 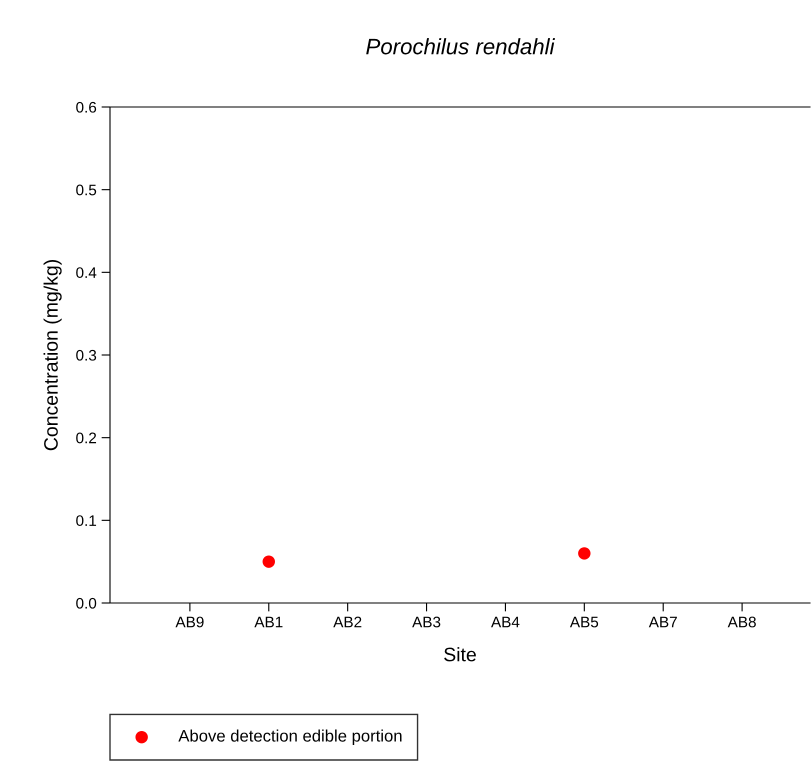 What do you see at coordinates (460, 654) in the screenshot?
I see `x-axis-title: Site` at bounding box center [460, 654].